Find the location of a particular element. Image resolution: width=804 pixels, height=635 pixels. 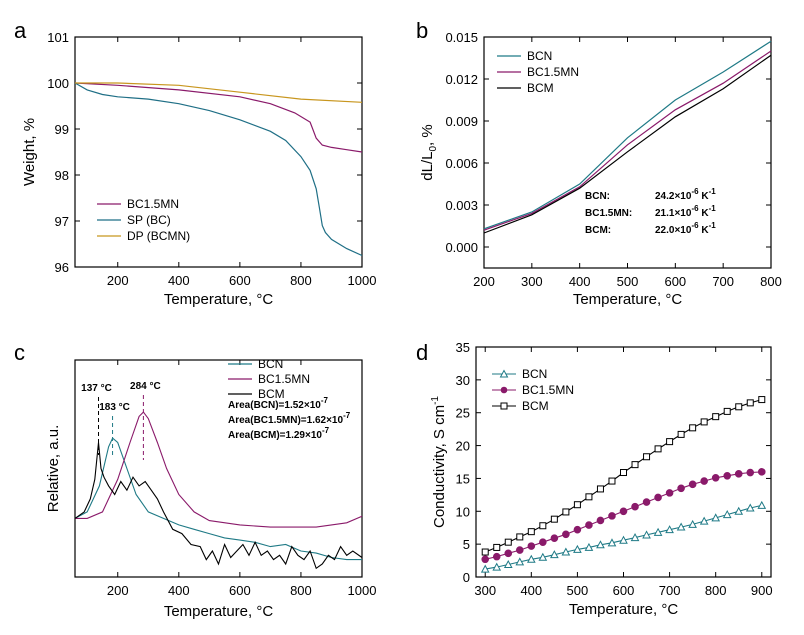

panel-letter-d: d is located at coordinates (422, 352).